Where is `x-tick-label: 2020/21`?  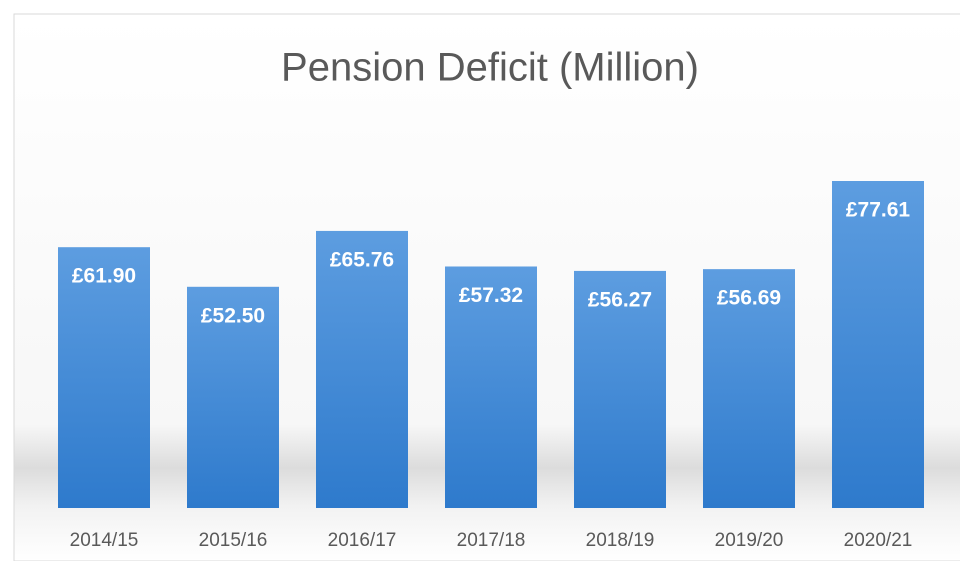
x-tick-label: 2020/21 is located at coordinates (878, 540).